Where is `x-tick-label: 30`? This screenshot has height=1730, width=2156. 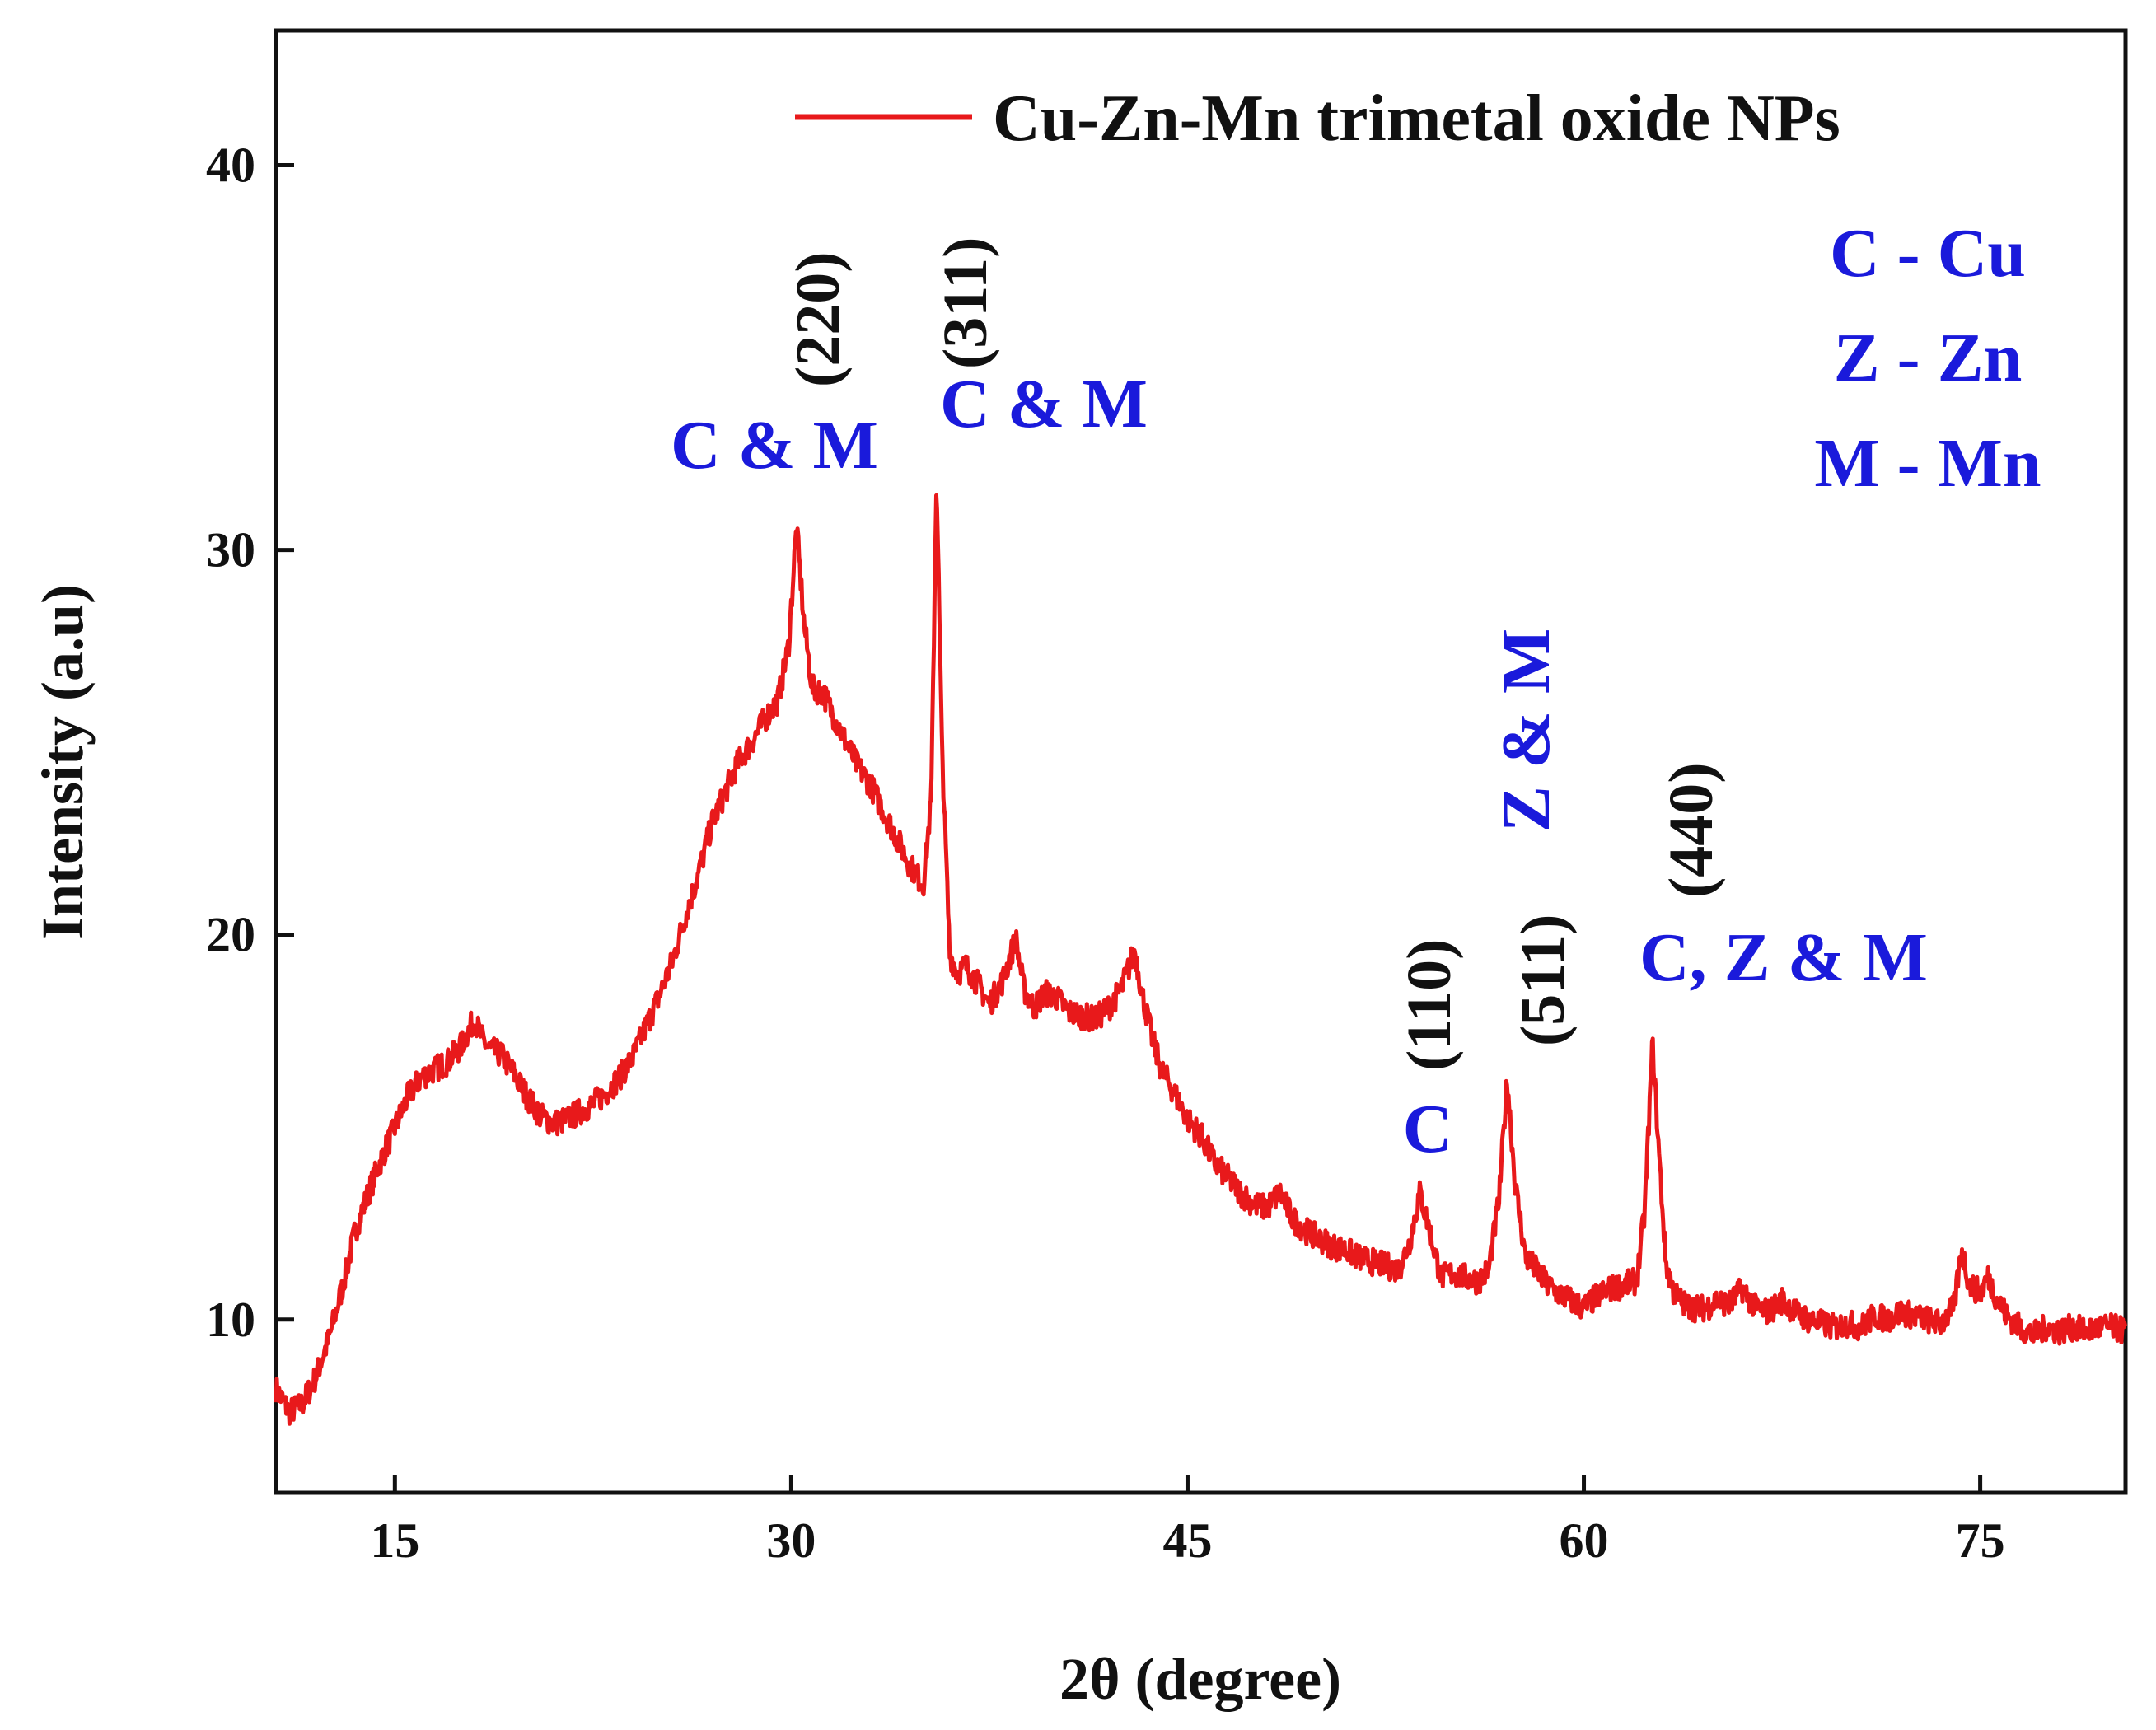
x-tick-label: 30 is located at coordinates (791, 1540).